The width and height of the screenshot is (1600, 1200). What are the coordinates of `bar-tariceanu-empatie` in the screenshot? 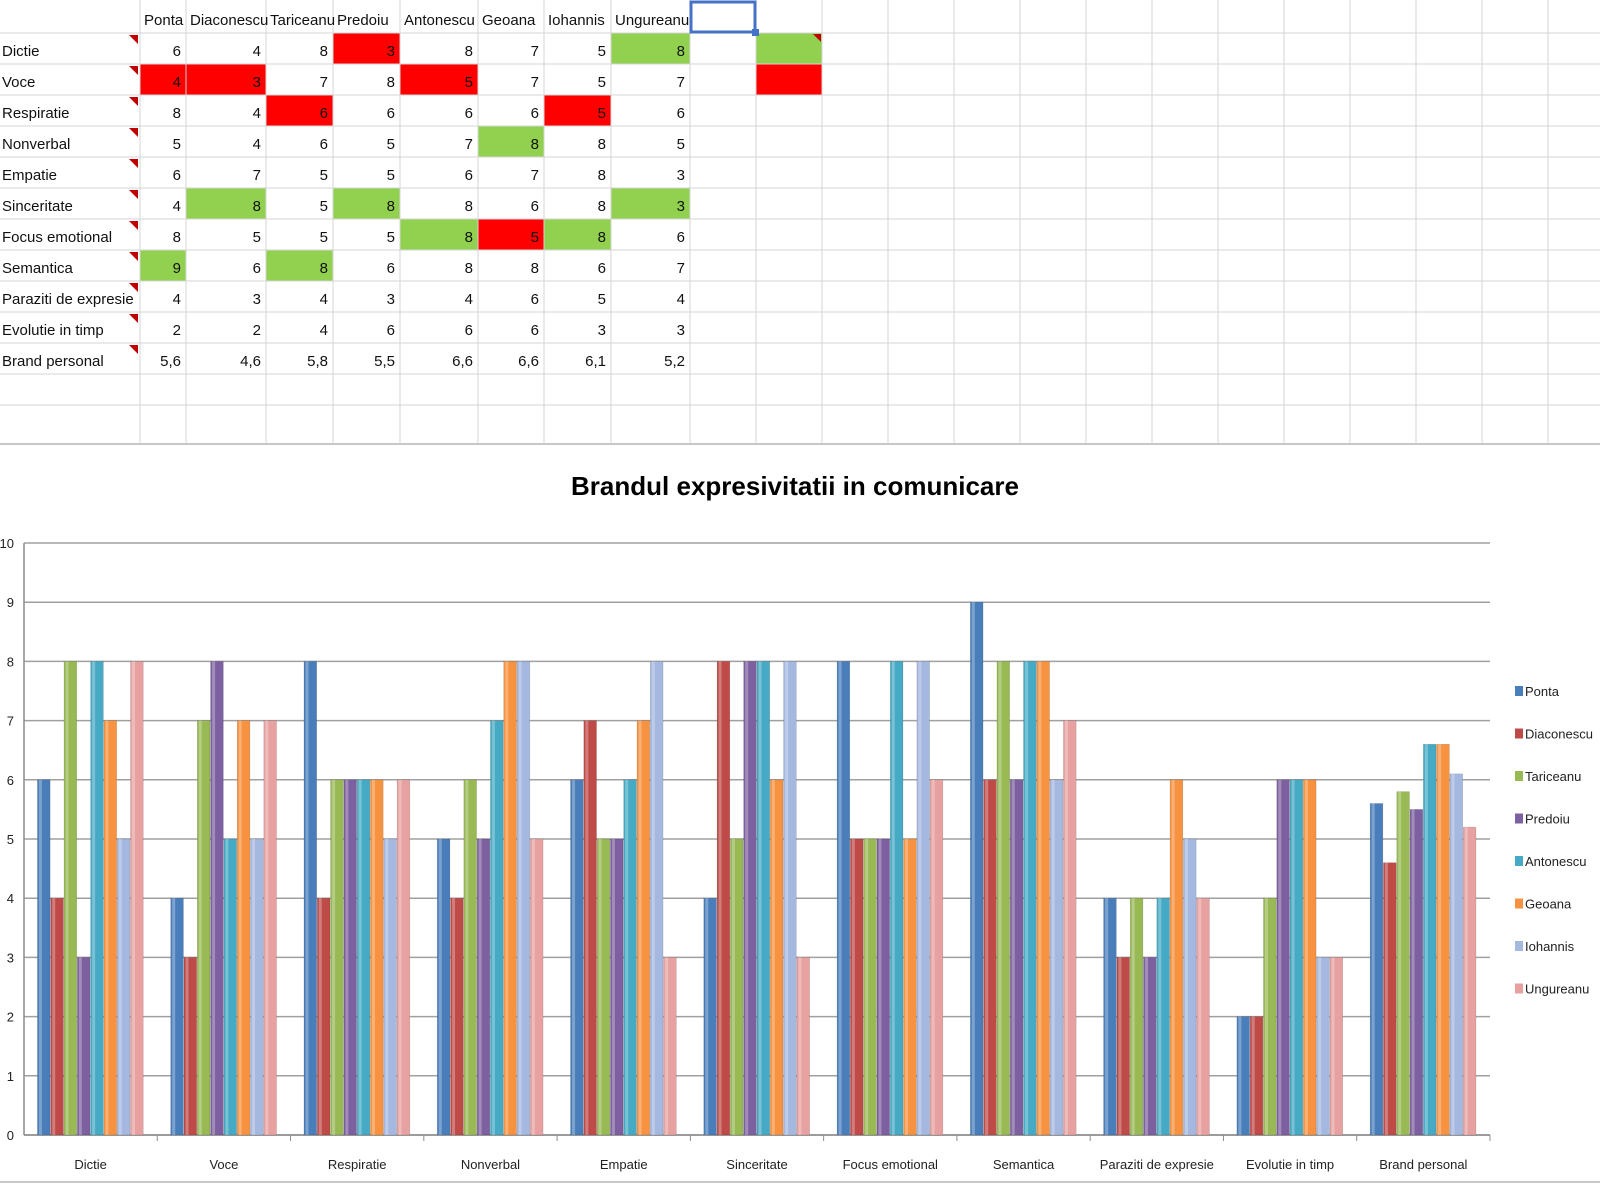 It's located at (603, 987).